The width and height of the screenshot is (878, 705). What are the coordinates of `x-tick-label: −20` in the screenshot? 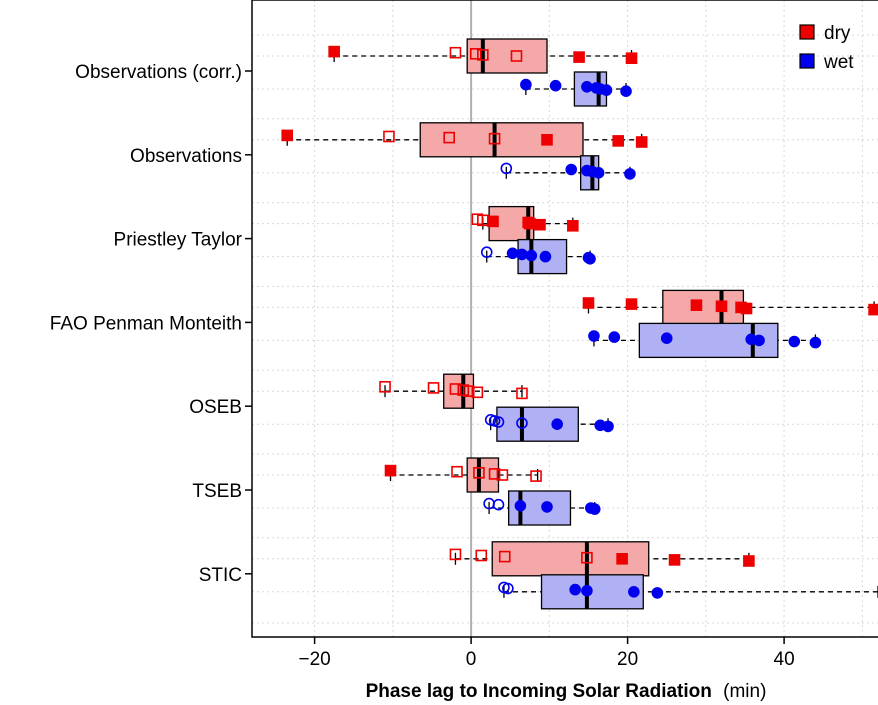 It's located at (314, 659).